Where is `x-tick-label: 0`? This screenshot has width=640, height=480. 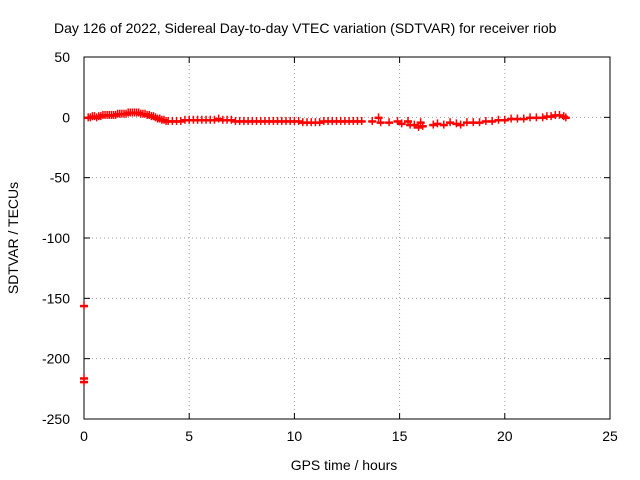 x-tick-label: 0 is located at coordinates (84, 436).